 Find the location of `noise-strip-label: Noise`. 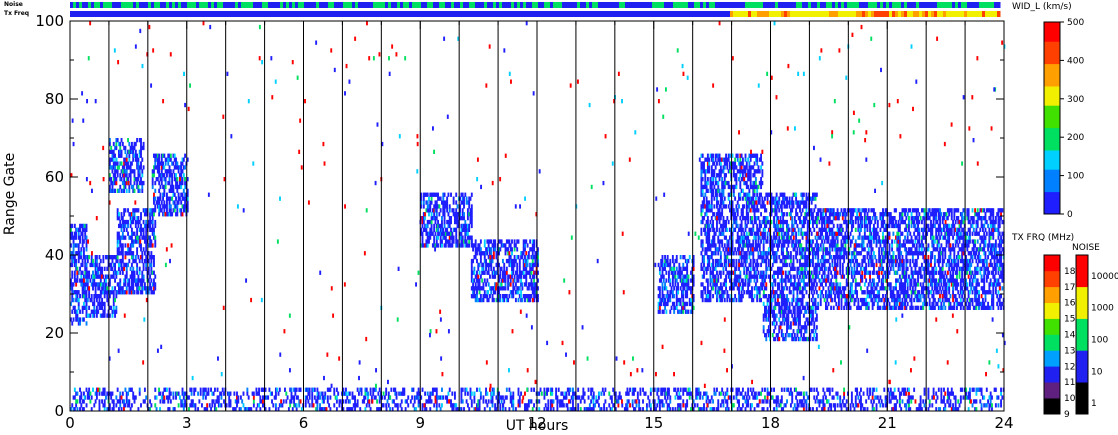

noise-strip-label: Noise is located at coordinates (13, 4).